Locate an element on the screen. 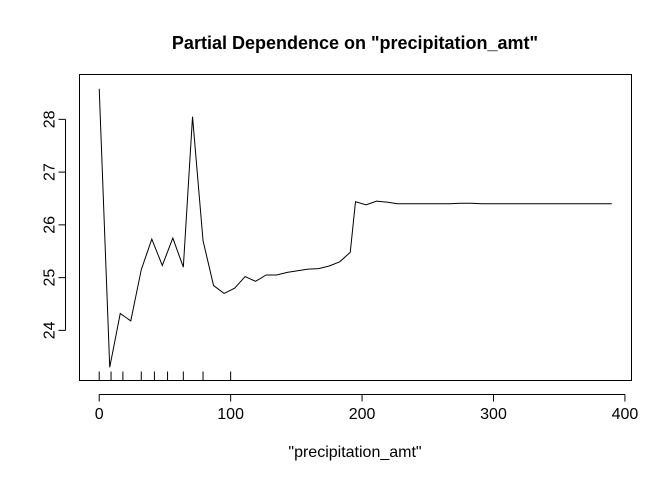 The image size is (672, 480). y-tick-label: 26 is located at coordinates (50, 225).